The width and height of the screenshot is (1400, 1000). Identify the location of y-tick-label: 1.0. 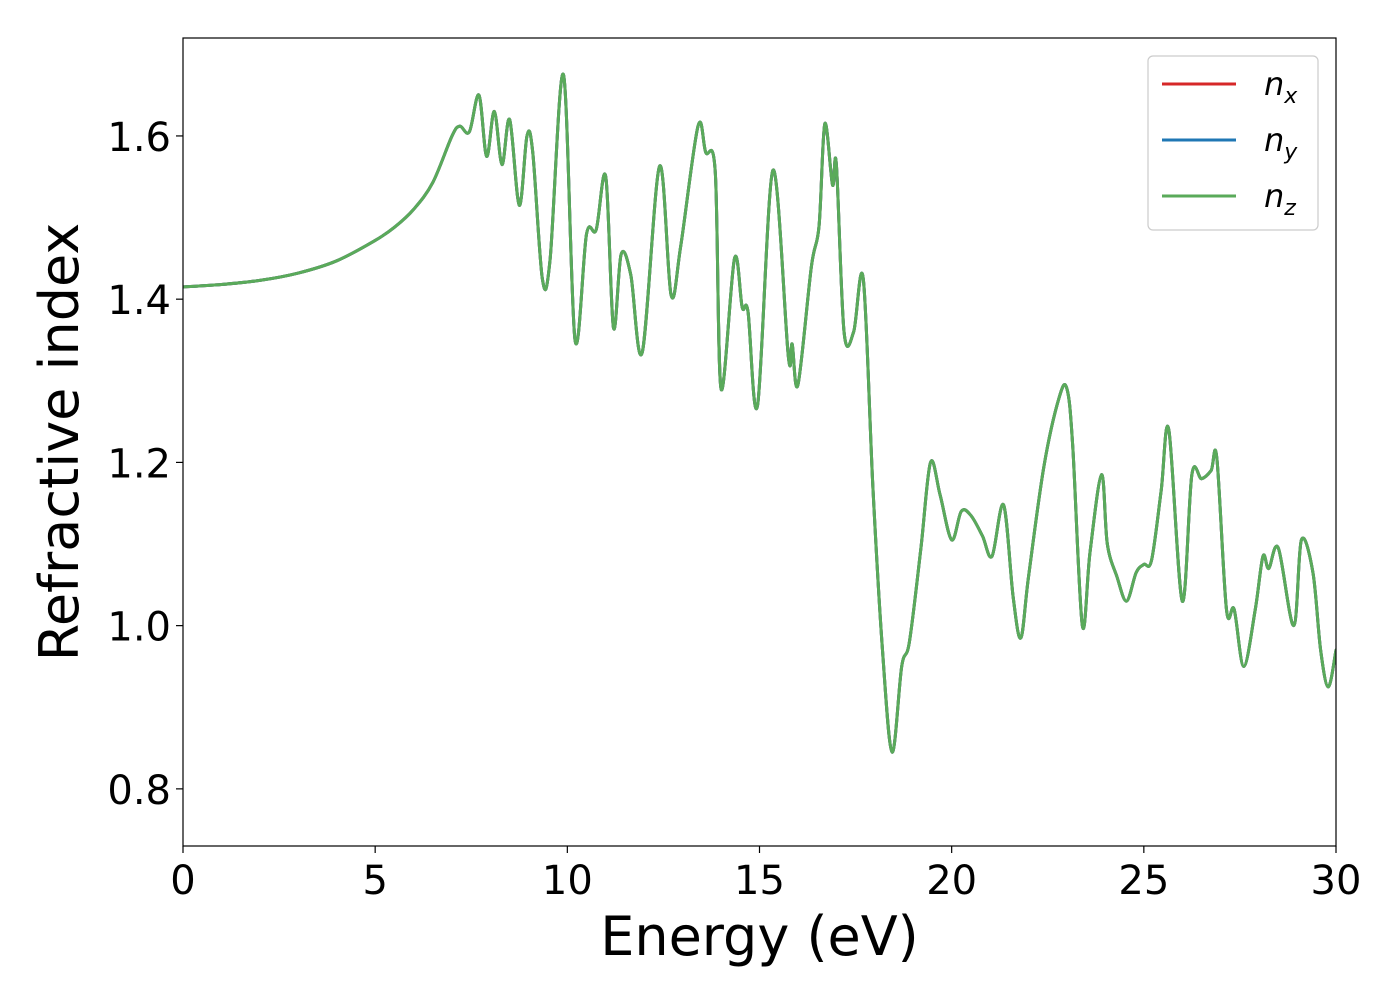
(139, 628).